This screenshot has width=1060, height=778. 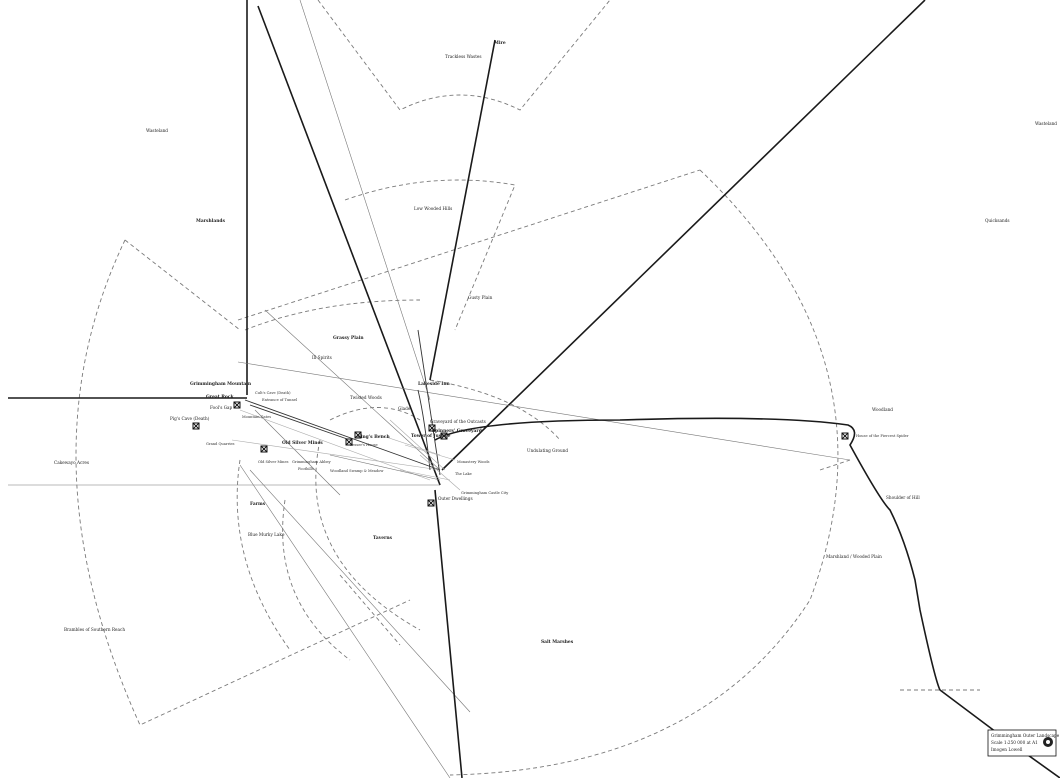 I want to click on label-grassy-plain: Grassy Plain, so click(x=348, y=338).